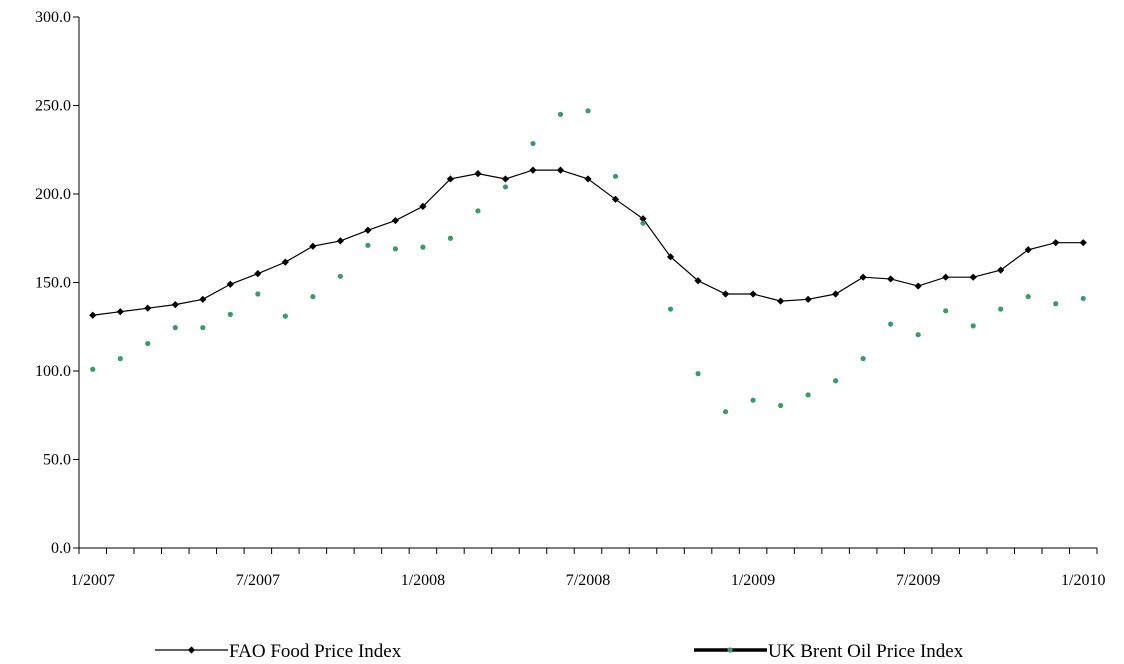  I want to click on x-tick-label: 7/2009, so click(918, 580).